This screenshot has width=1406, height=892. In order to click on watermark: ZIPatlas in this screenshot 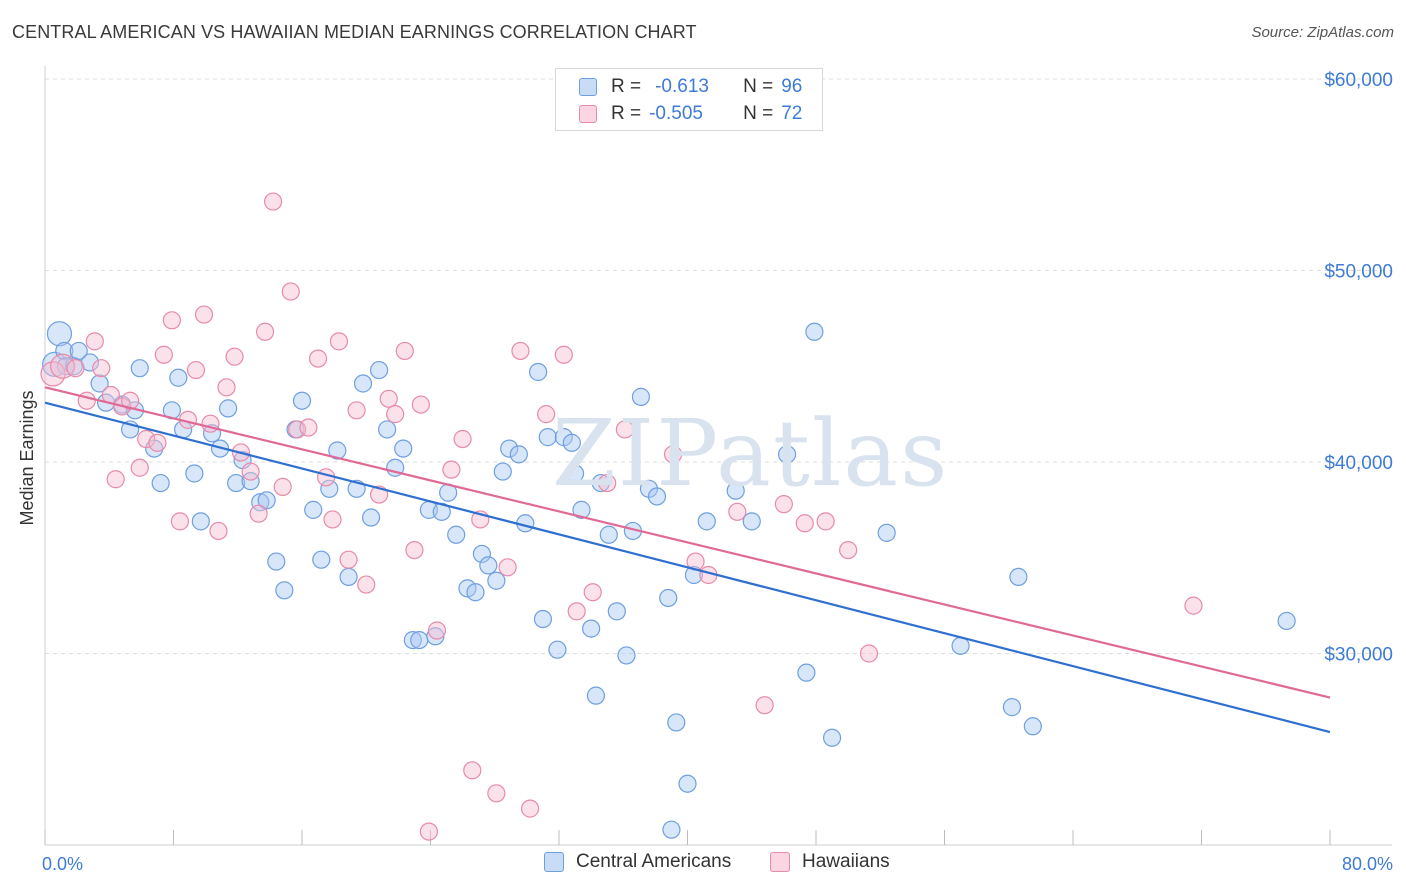, I will do `click(751, 453)`.